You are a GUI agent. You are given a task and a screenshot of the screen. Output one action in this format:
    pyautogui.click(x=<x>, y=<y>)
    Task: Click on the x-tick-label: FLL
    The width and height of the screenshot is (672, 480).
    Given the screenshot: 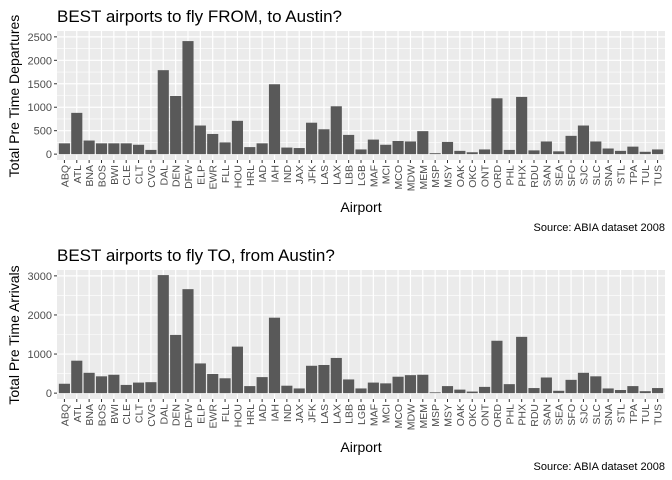 What is the action you would take?
    pyautogui.click(x=226, y=413)
    